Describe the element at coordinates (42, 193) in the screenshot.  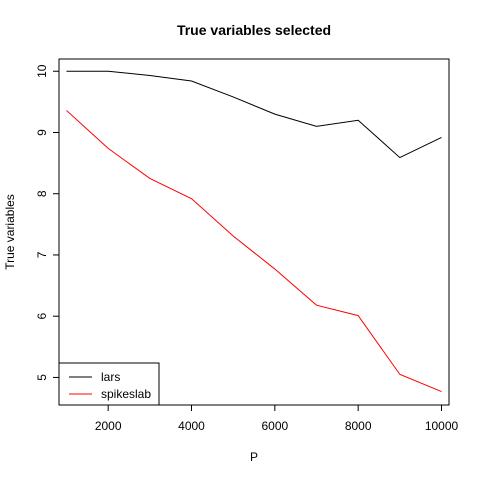
I see `y-tick-label-8: 8` at that location.